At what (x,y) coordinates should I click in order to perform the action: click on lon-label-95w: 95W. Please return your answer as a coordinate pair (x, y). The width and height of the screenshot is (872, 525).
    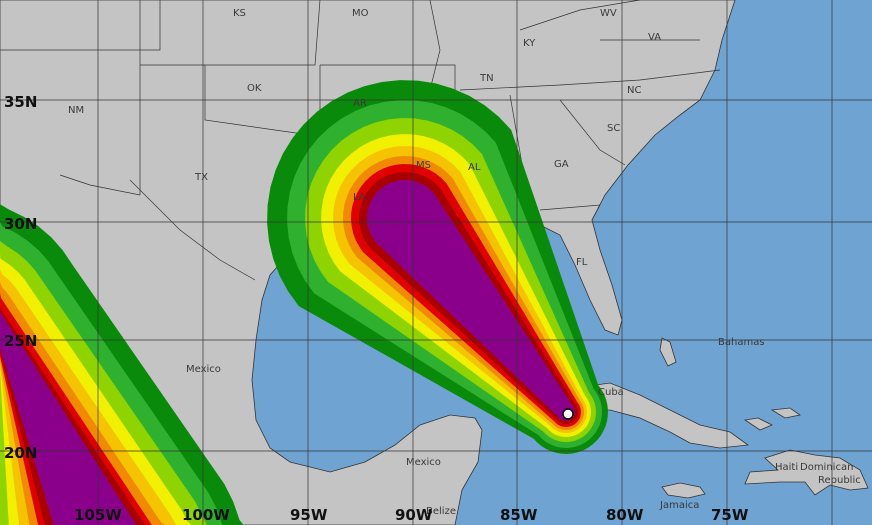
    Looking at the image, I should click on (309, 515).